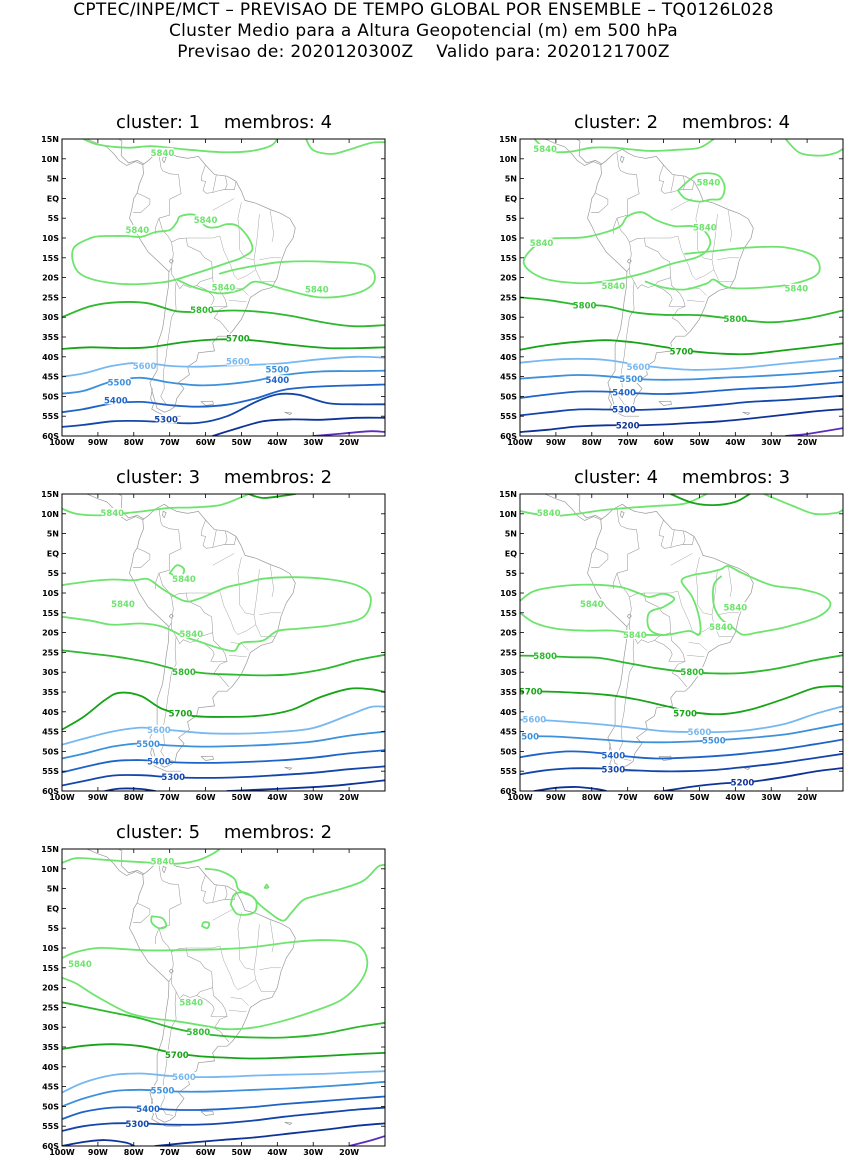 This screenshot has height=1165, width=847. What do you see at coordinates (326, 122) in the screenshot?
I see `membros-count: 4` at bounding box center [326, 122].